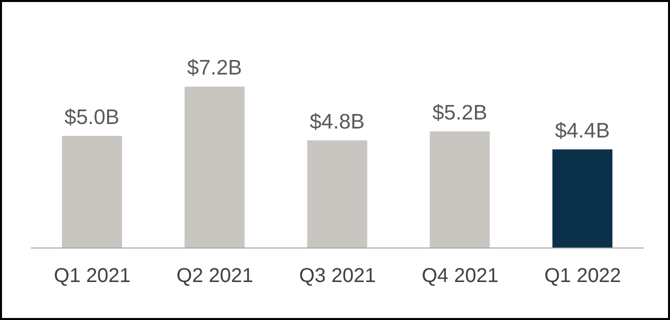  I want to click on data-label: $4.8B, so click(337, 122).